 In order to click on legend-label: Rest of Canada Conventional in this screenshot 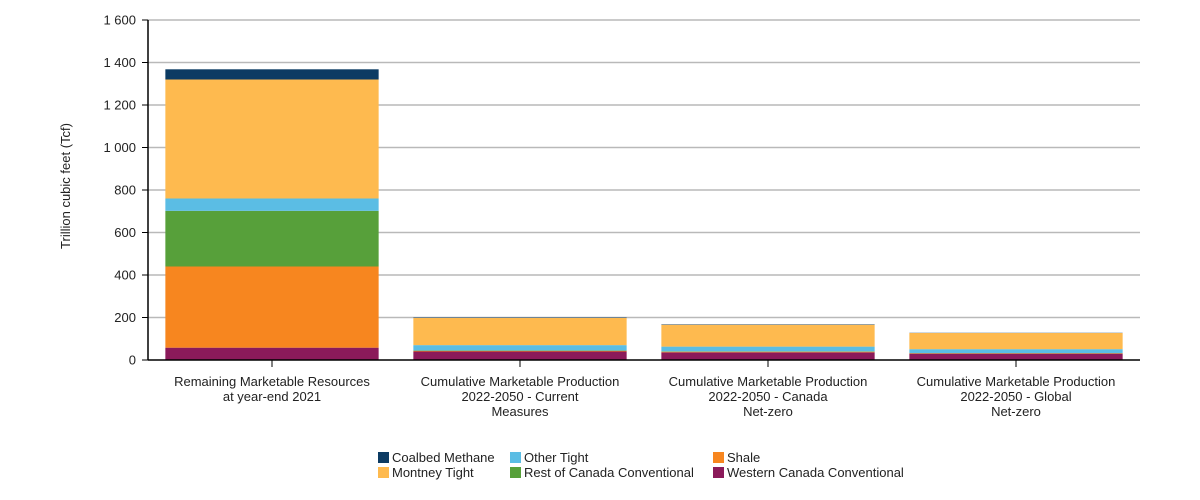, I will do `click(609, 472)`.